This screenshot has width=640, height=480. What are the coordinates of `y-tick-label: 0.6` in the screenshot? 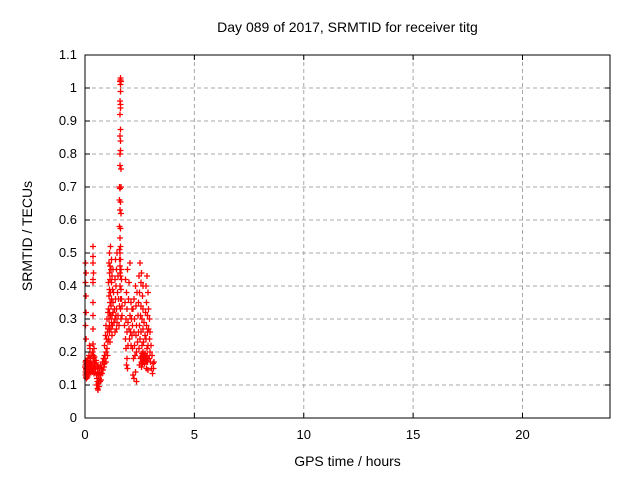 It's located at (68, 219).